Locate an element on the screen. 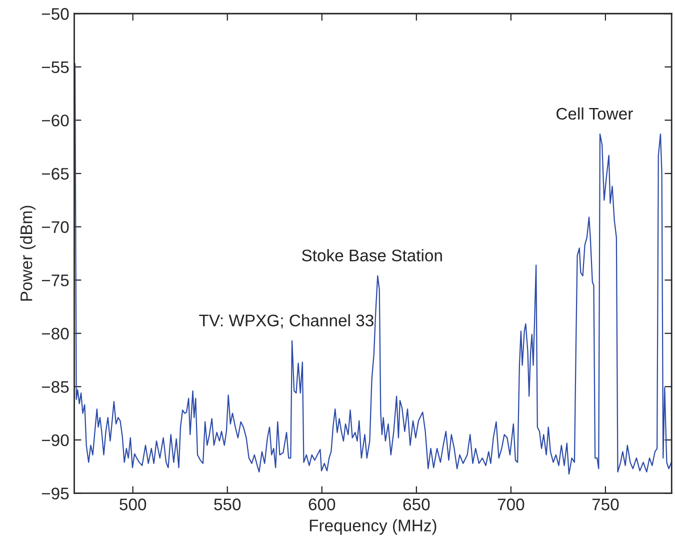 This screenshot has height=545, width=675. x-tick-label: 500 is located at coordinates (133, 504).